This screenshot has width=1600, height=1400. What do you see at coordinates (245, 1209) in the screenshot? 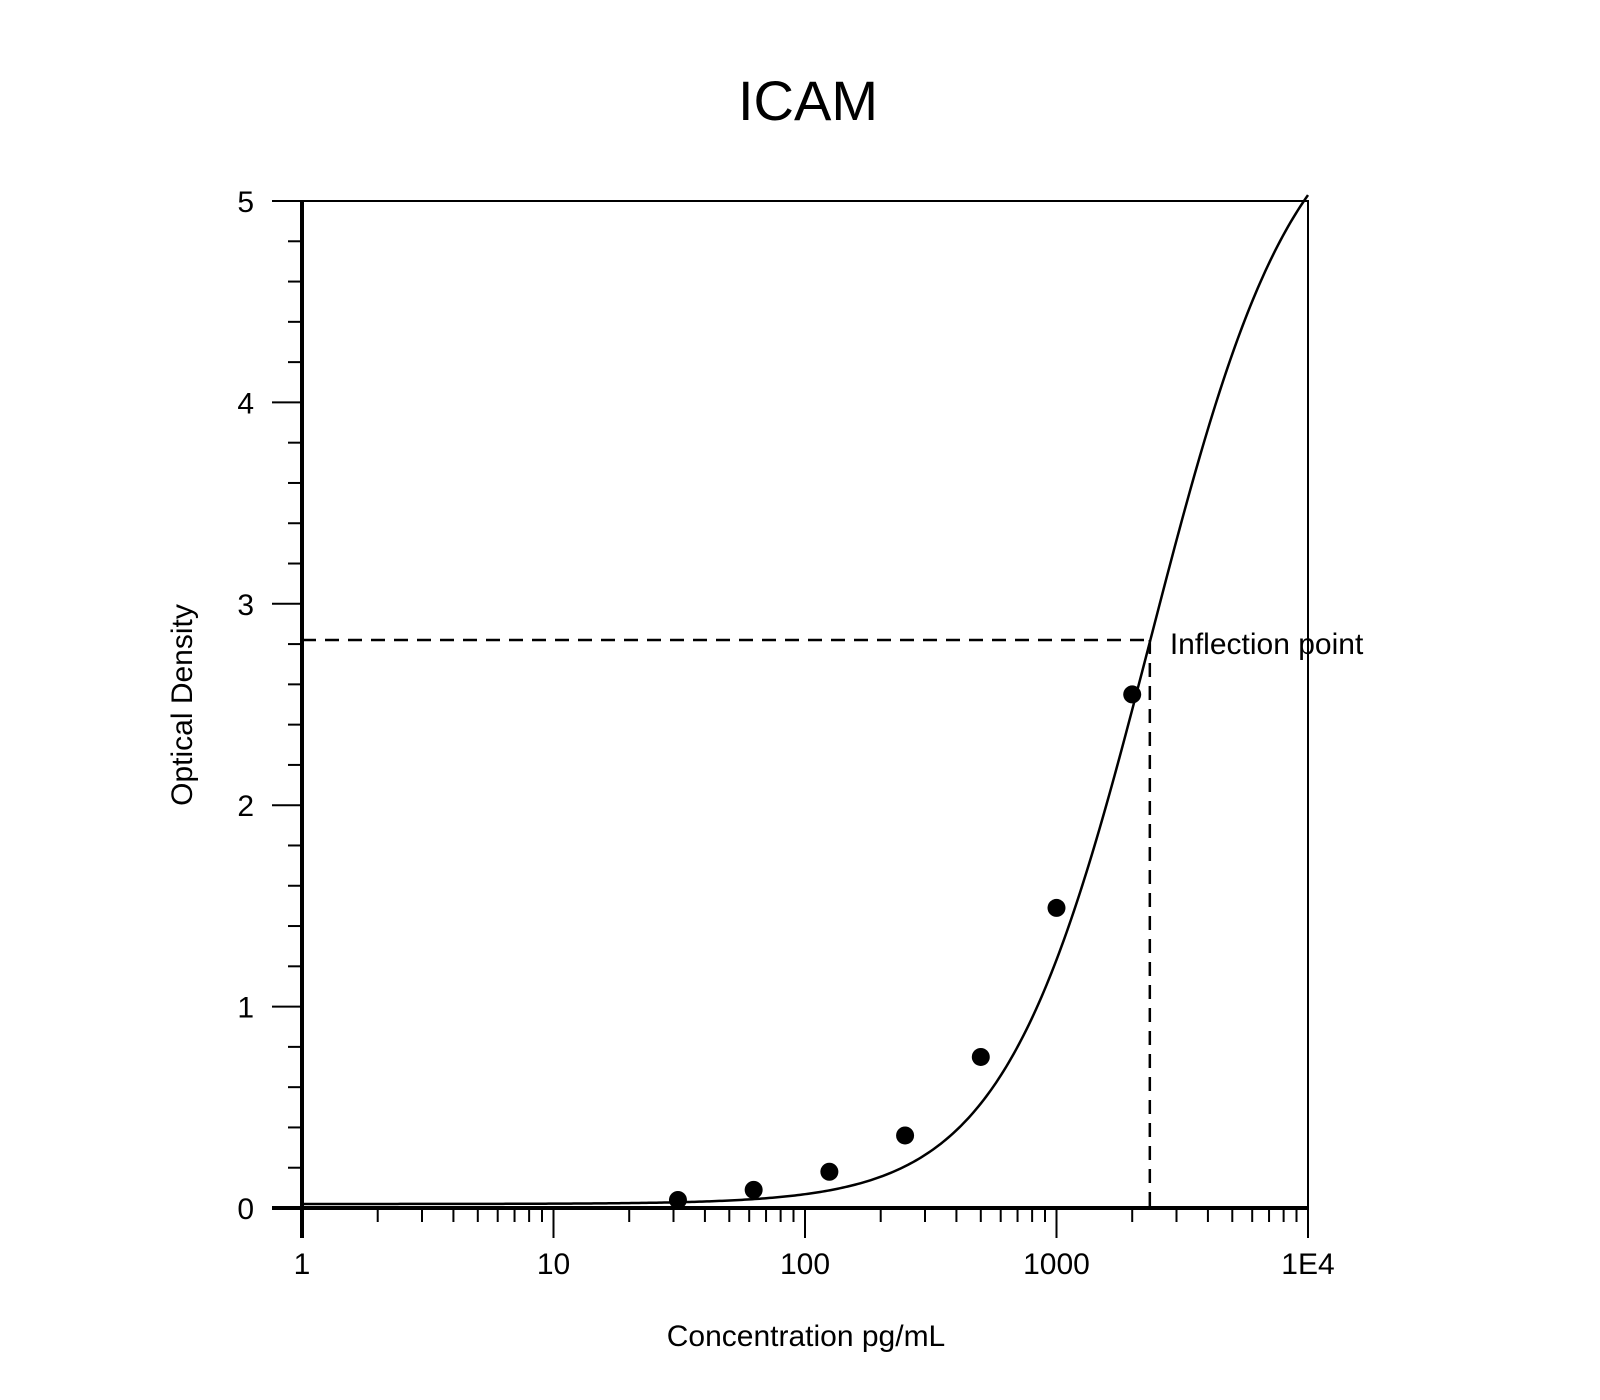
I see `y-tick-label: 0` at bounding box center [245, 1209].